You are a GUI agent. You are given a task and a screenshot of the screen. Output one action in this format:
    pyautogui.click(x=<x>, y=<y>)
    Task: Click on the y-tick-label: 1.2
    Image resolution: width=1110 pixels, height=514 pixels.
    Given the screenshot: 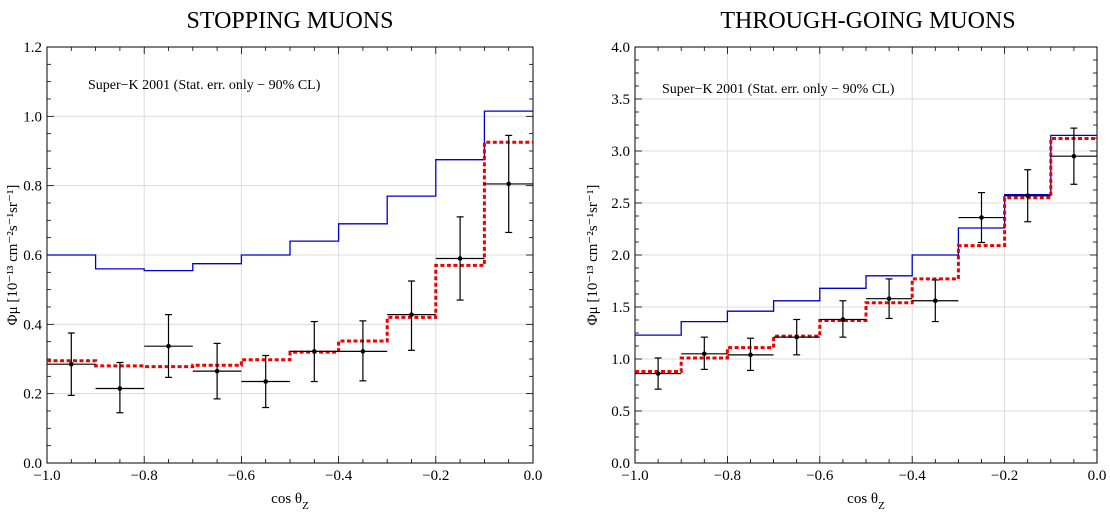 What is the action you would take?
    pyautogui.click(x=32, y=48)
    